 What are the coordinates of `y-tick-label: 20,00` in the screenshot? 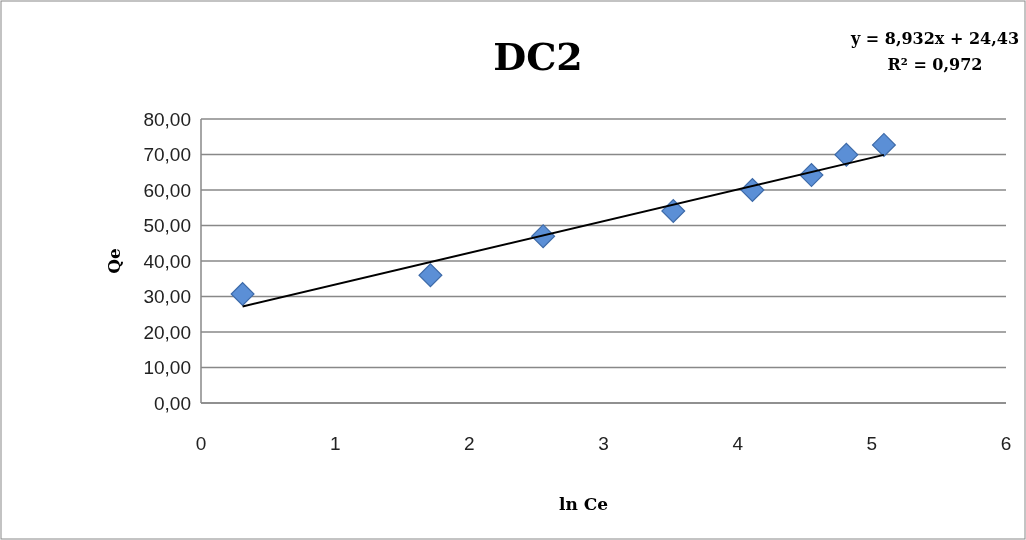 It's located at (167, 332).